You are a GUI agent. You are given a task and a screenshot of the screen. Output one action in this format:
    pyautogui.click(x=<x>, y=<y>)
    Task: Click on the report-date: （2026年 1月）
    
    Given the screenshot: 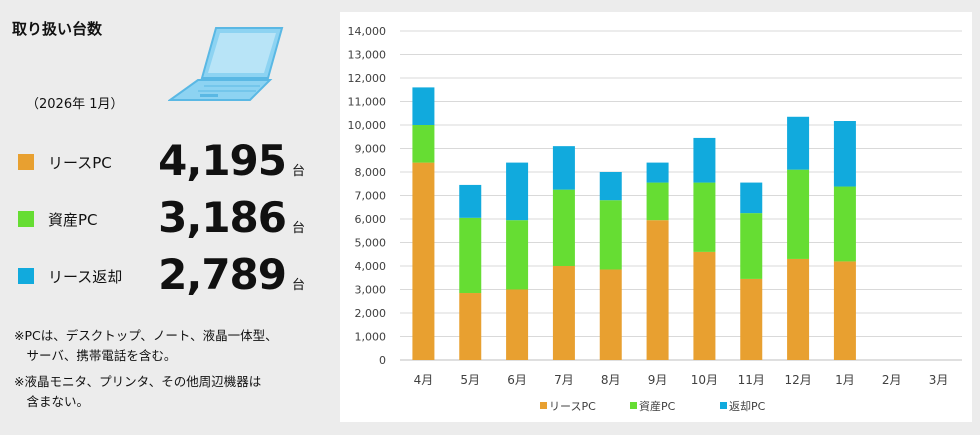 What is the action you would take?
    pyautogui.click(x=75, y=104)
    